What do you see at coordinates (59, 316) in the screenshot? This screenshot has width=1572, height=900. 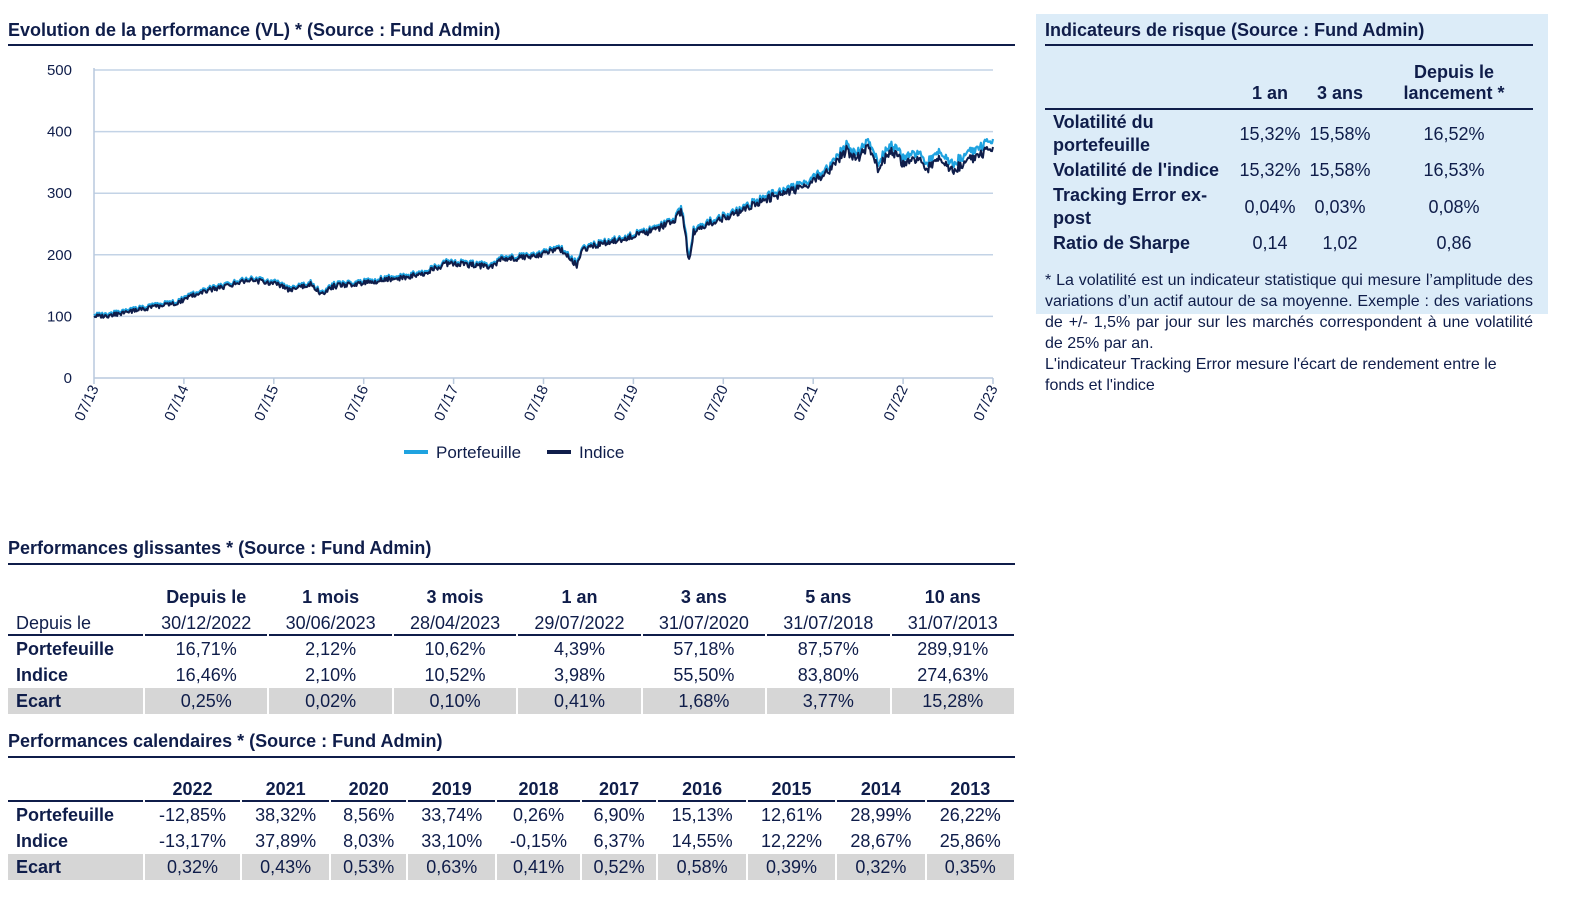 I see `y-tick-label: 100` at bounding box center [59, 316].